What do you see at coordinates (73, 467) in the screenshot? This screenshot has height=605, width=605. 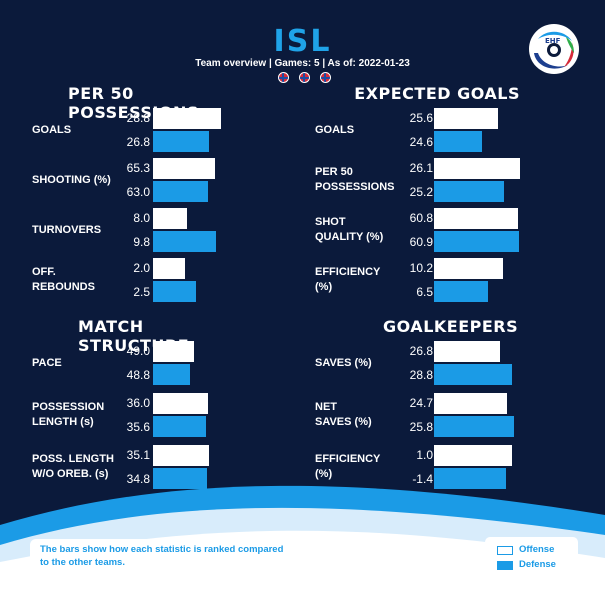 I see `stat-label: POSS. LENGTH W/O OREB. (s)` at bounding box center [73, 467].